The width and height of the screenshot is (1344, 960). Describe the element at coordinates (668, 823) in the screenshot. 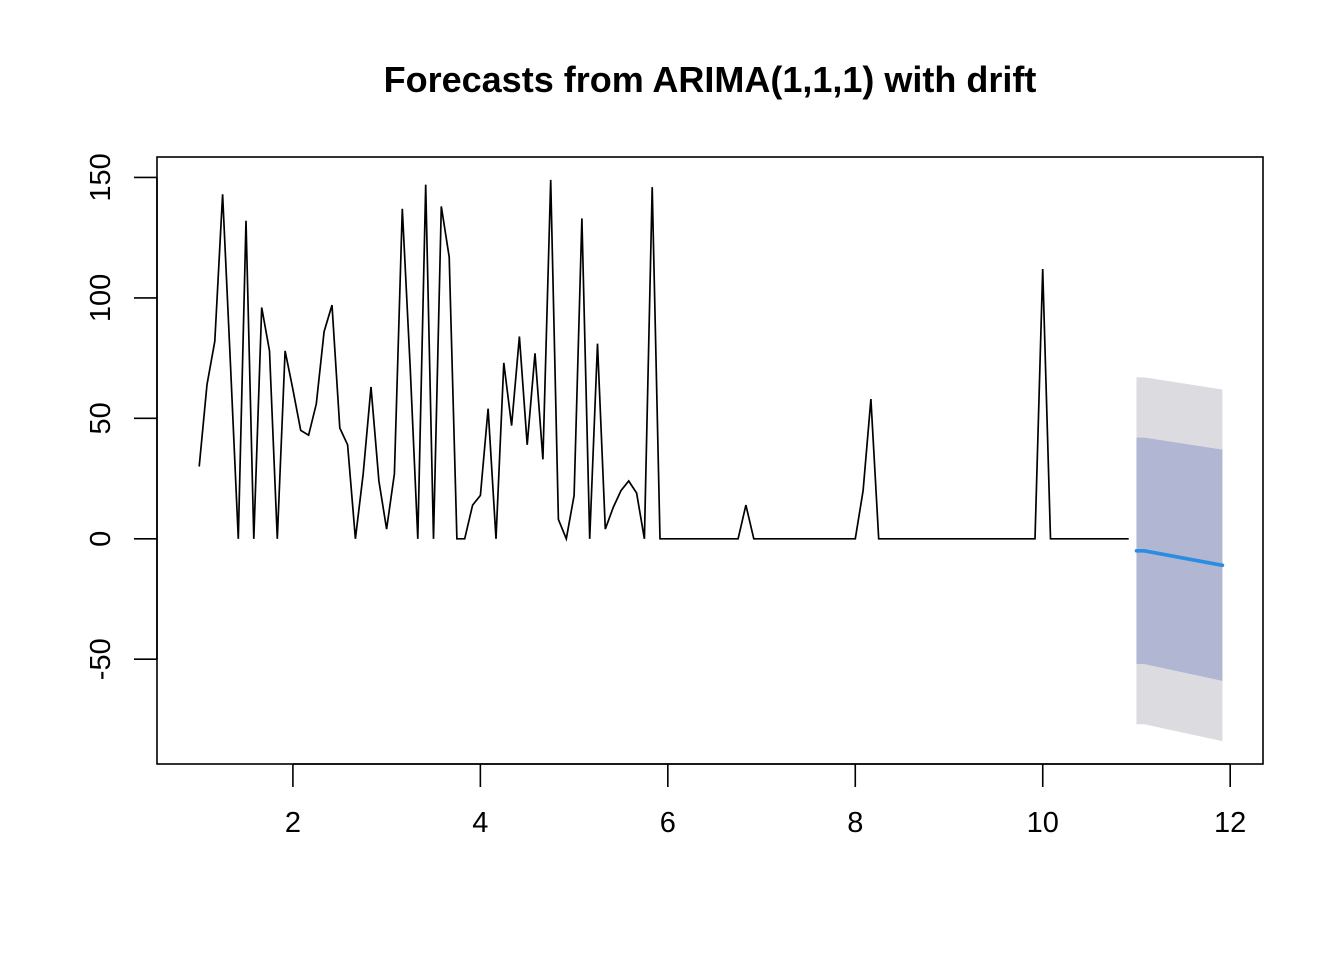

I see `x-tick-label: 6` at that location.